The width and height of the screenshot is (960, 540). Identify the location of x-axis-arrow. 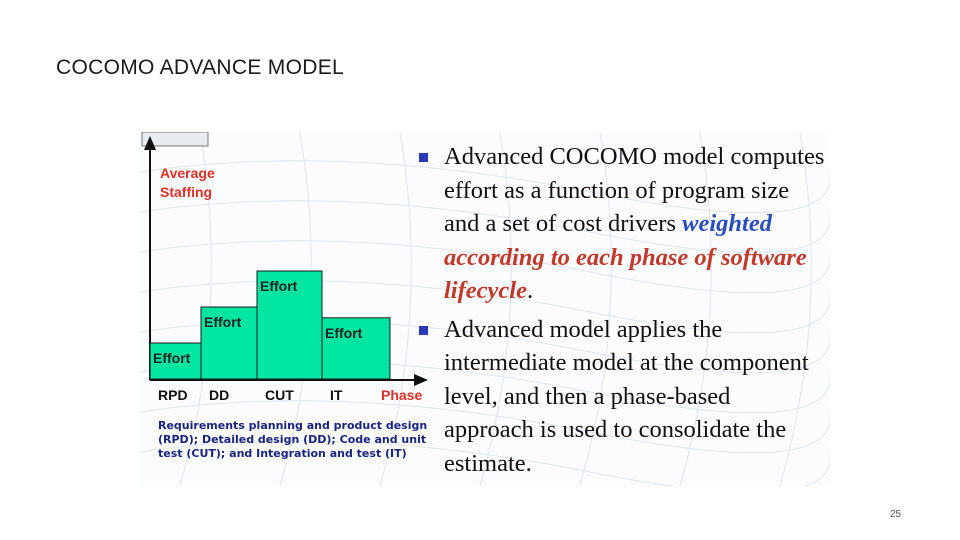
(421, 380).